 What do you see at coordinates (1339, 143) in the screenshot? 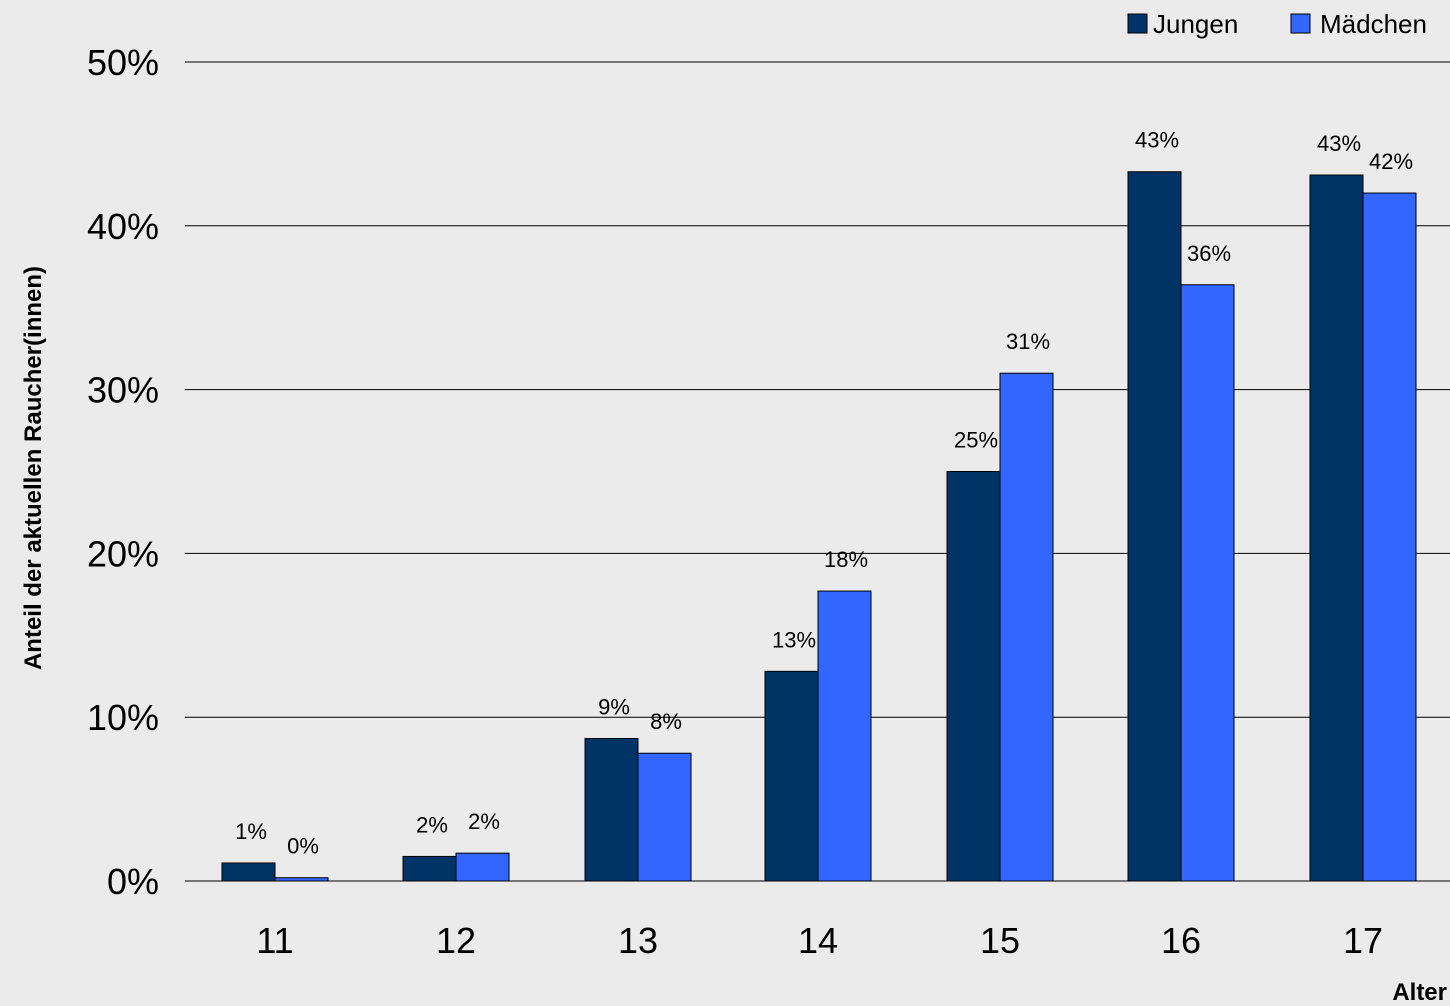
I see `data-label-jungen-17: 43%` at bounding box center [1339, 143].